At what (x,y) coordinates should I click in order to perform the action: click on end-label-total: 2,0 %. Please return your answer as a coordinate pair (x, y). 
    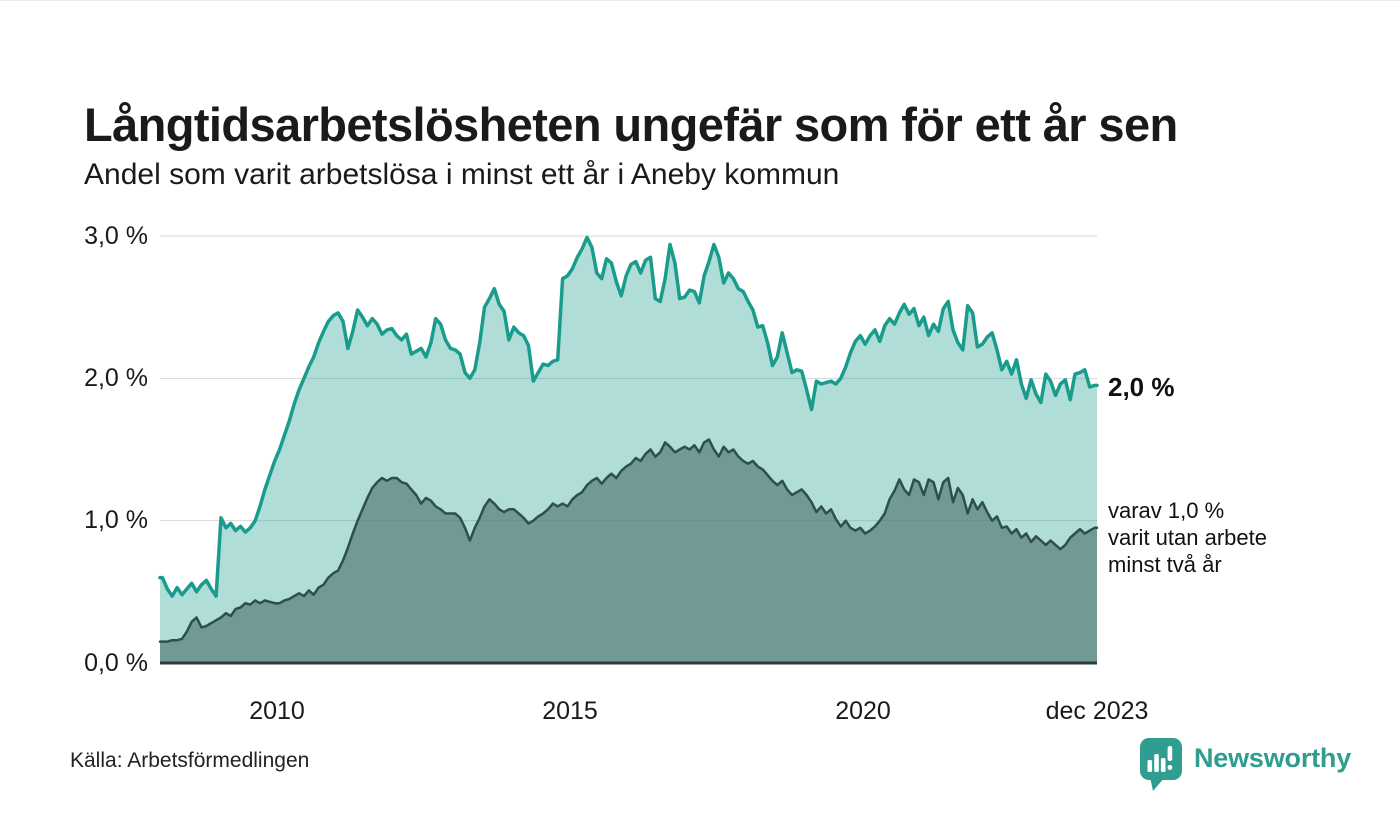
    Looking at the image, I should click on (1141, 387).